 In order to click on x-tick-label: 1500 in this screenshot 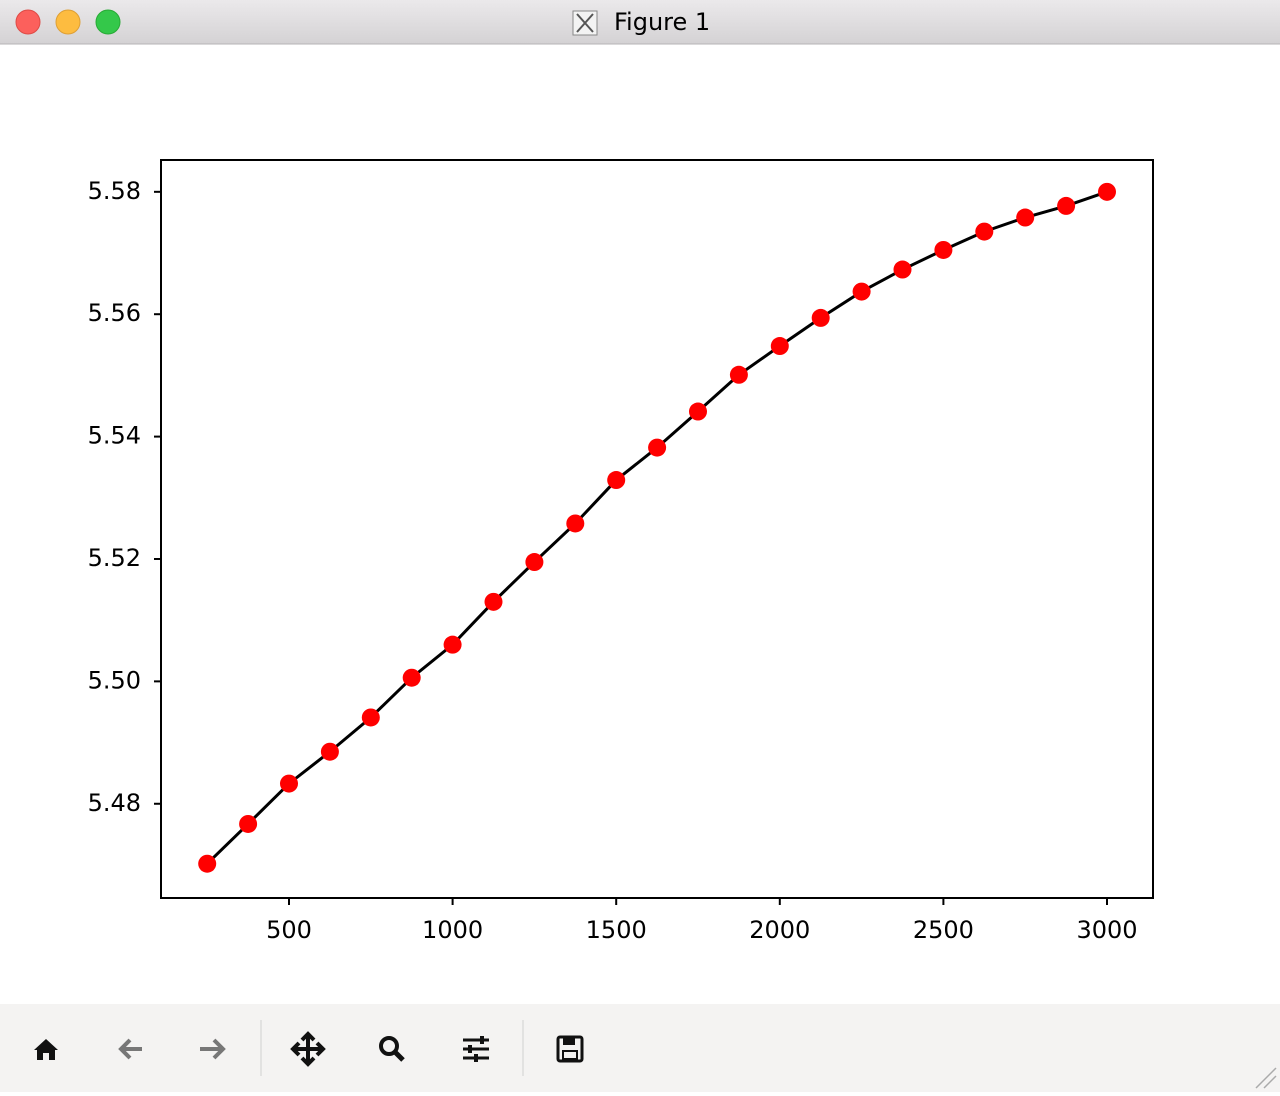, I will do `click(616, 930)`.